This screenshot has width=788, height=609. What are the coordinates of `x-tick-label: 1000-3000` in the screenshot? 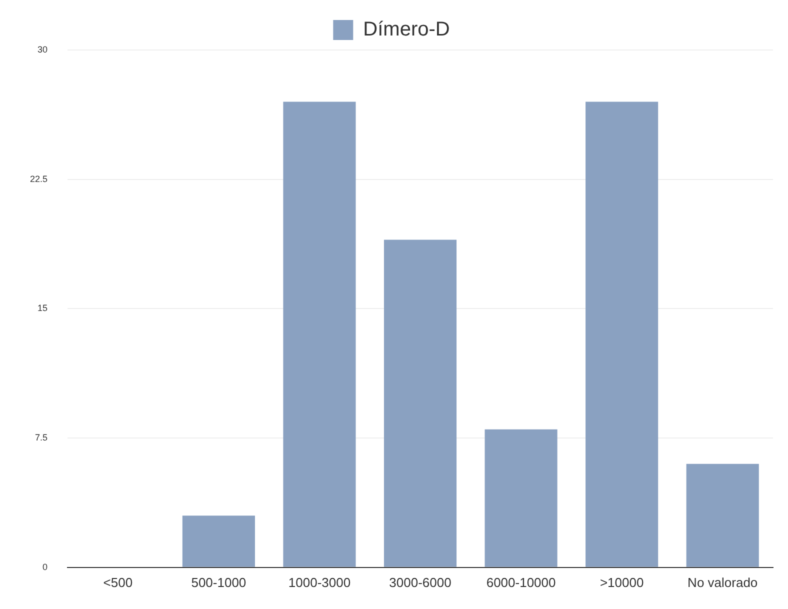 It's located at (319, 582).